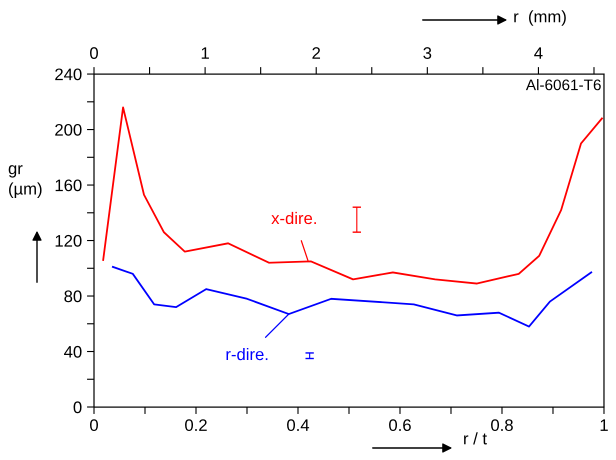 The width and height of the screenshot is (616, 460). I want to click on y-tick-label: 160, so click(69, 185).